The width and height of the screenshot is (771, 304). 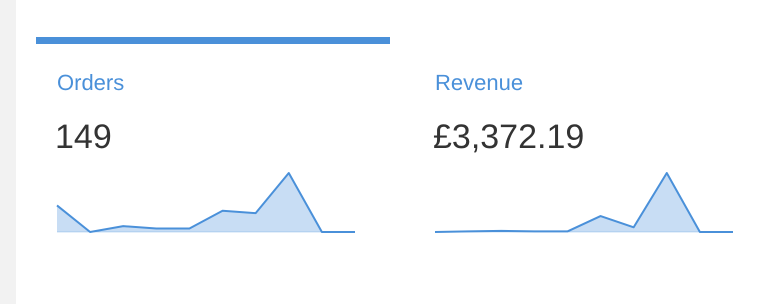 I want to click on chart-title: Revenue, so click(x=479, y=82).